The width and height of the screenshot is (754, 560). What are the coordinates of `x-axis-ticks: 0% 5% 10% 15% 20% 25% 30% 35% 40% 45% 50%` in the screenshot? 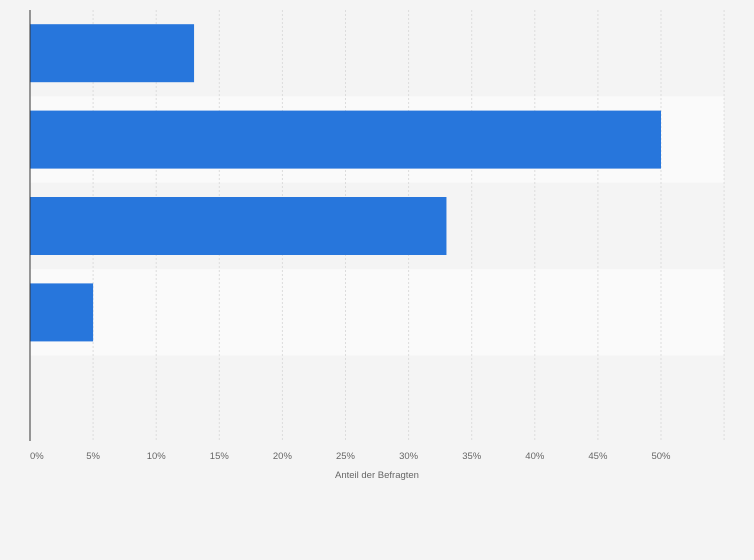 It's located at (350, 456).